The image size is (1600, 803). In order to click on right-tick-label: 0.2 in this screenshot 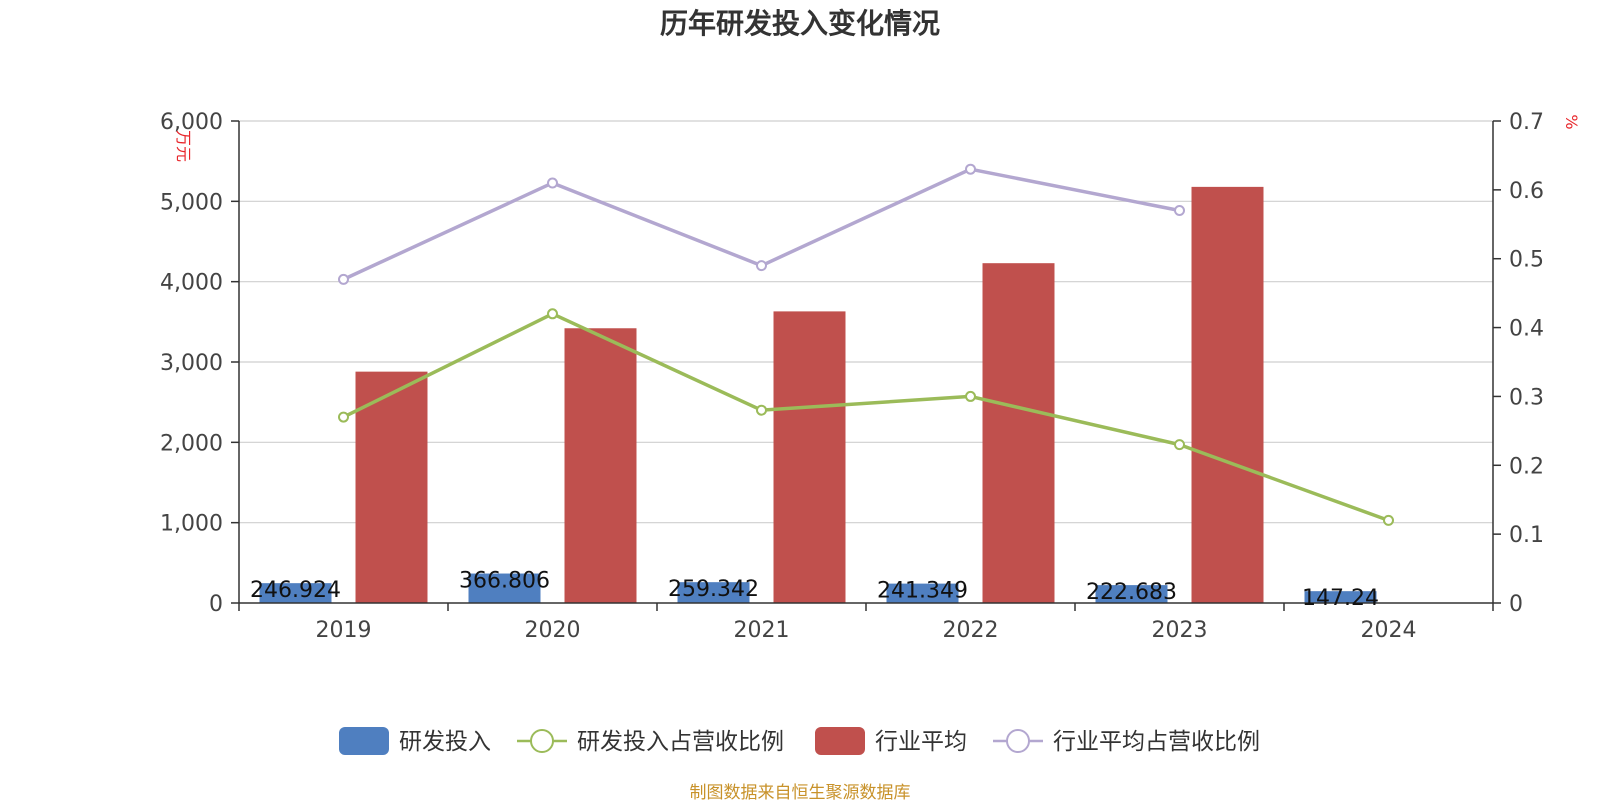, I will do `click(1526, 466)`.